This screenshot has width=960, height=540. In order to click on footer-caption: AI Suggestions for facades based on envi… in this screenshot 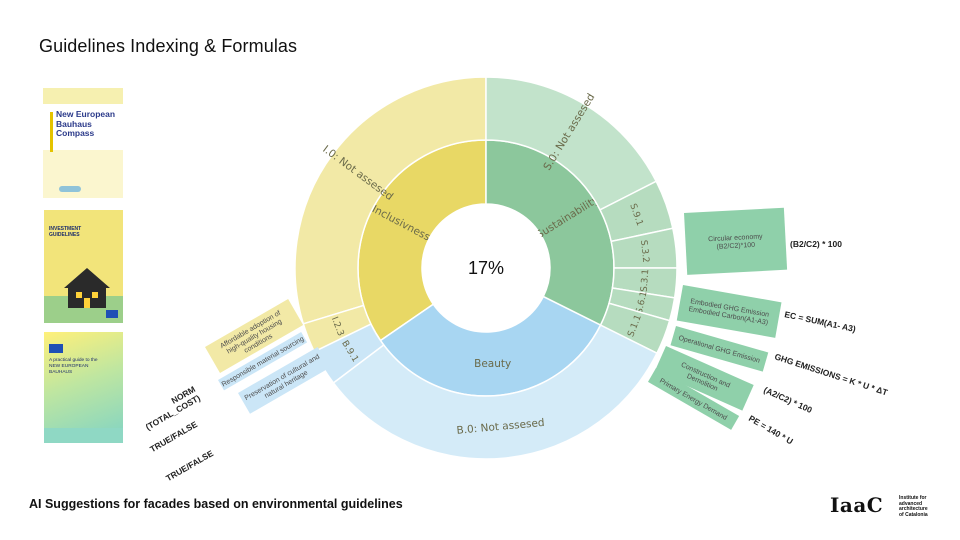, I will do `click(216, 504)`.